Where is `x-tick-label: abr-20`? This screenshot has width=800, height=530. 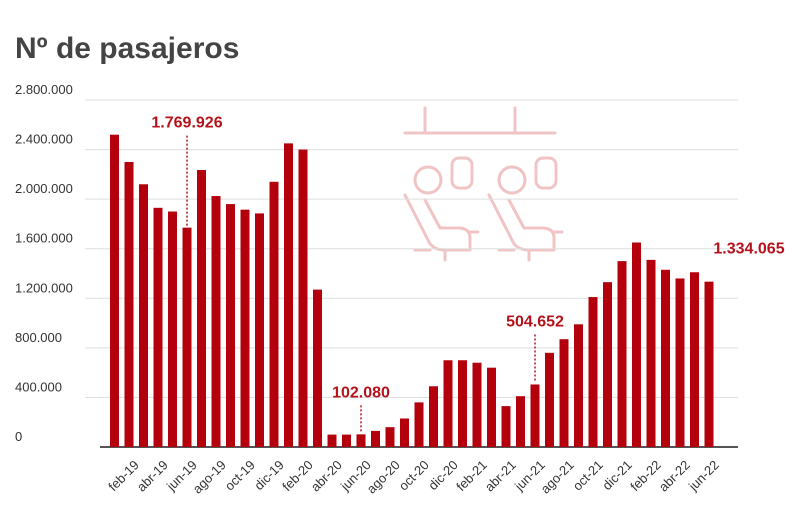 x-tick-label: abr-20 is located at coordinates (326, 475).